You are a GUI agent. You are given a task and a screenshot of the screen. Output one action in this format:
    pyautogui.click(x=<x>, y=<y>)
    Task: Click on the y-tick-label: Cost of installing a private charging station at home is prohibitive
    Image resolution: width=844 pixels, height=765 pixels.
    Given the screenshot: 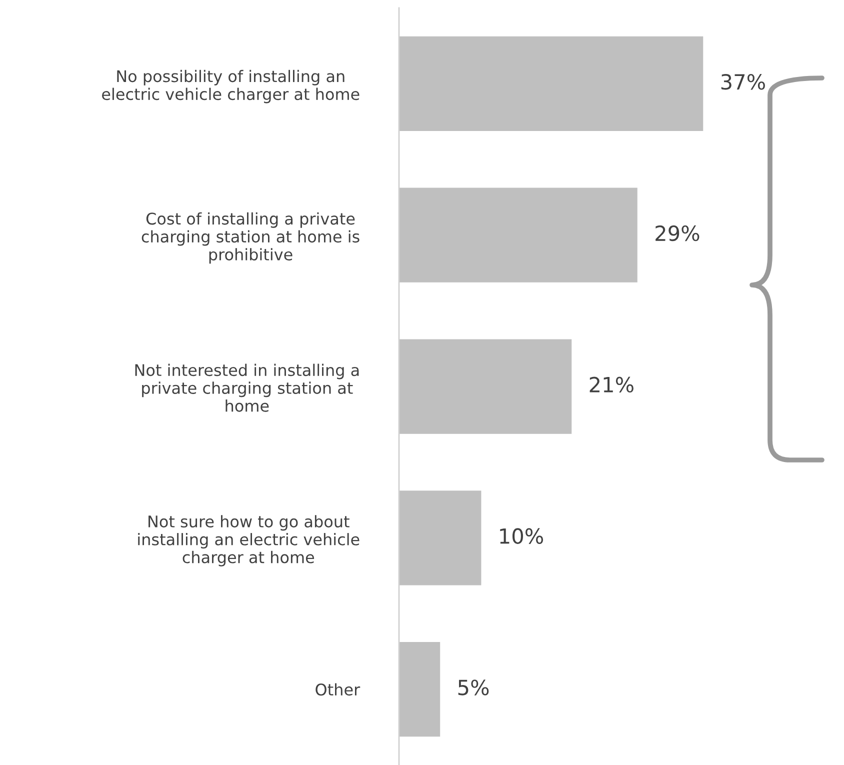 What is the action you would take?
    pyautogui.click(x=251, y=238)
    